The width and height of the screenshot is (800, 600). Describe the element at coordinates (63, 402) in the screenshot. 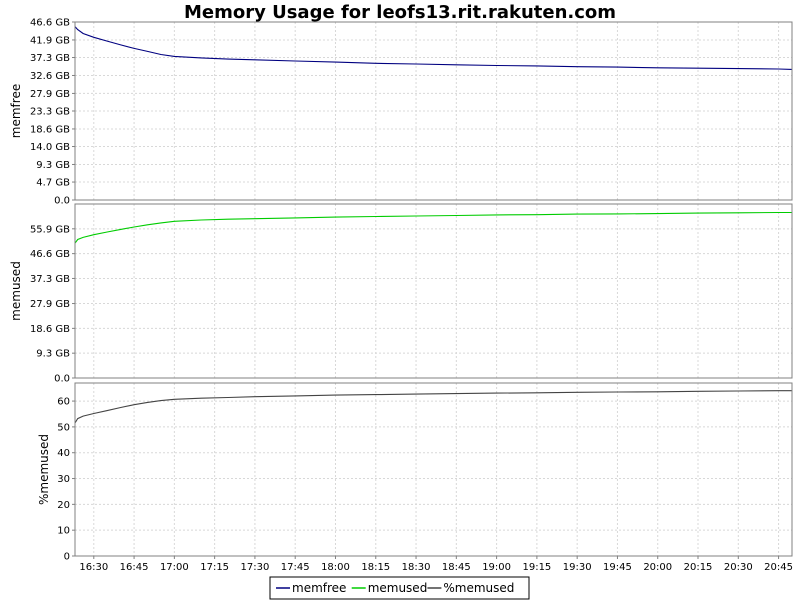

I see `y-tick-label: 60` at that location.